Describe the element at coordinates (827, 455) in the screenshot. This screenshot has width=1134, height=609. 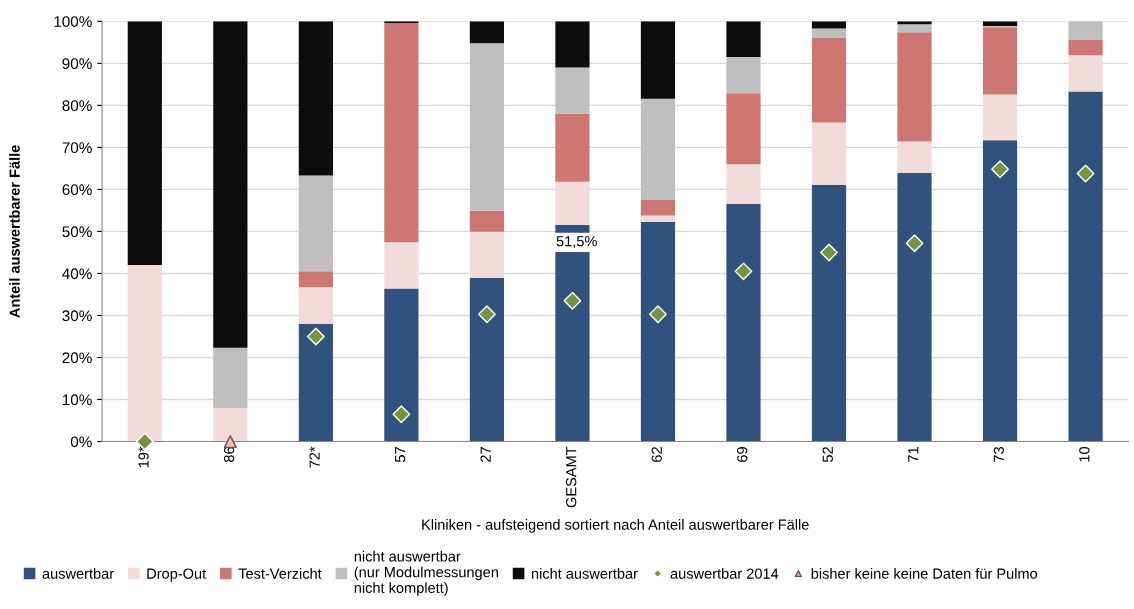
I see `x-tick-label: 52` at that location.